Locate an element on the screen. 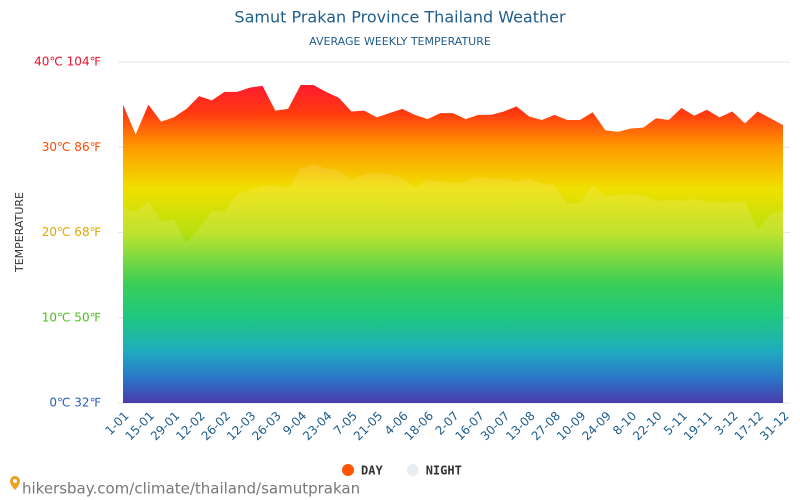 This screenshot has width=800, height=500. x-tick-label: 19-11 is located at coordinates (698, 426).